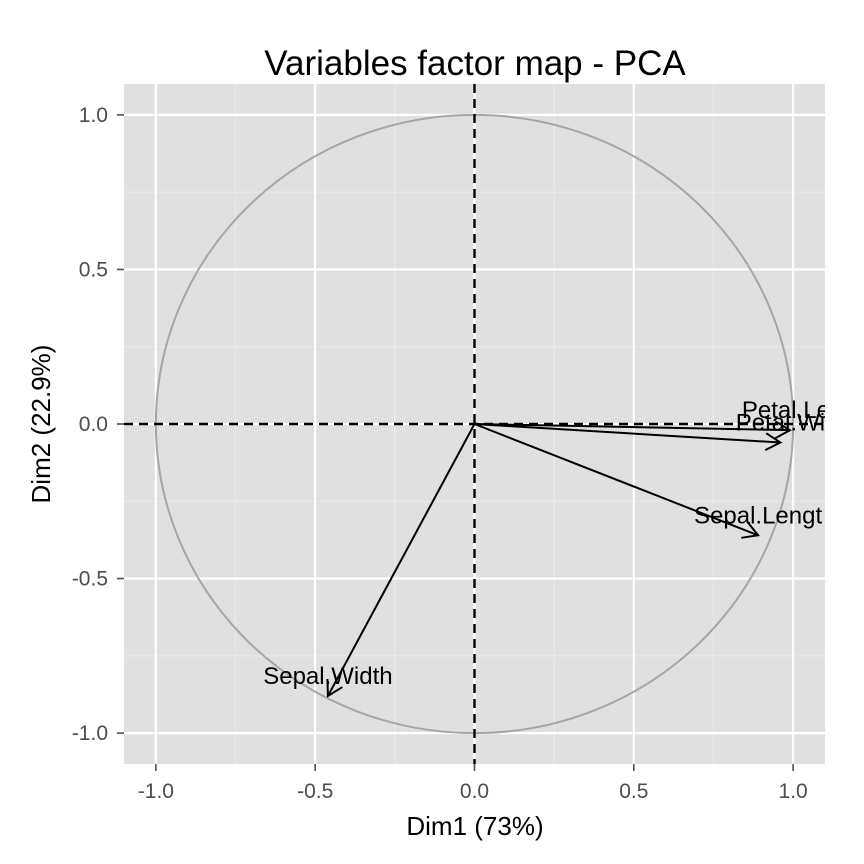 The height and width of the screenshot is (864, 864). What do you see at coordinates (401, 560) in the screenshot?
I see `arrow-sepal-width` at bounding box center [401, 560].